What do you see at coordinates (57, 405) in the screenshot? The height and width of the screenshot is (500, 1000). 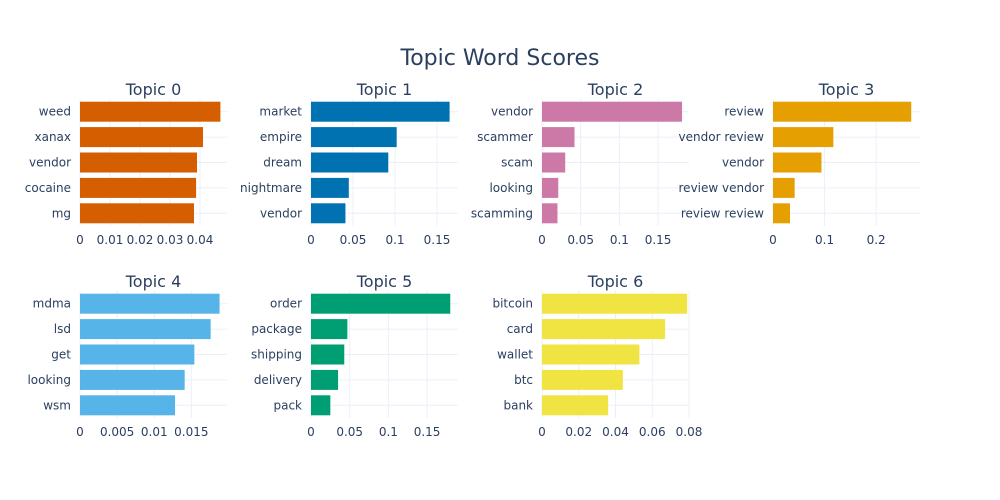 I see `topic-4-category-label: wsm` at bounding box center [57, 405].